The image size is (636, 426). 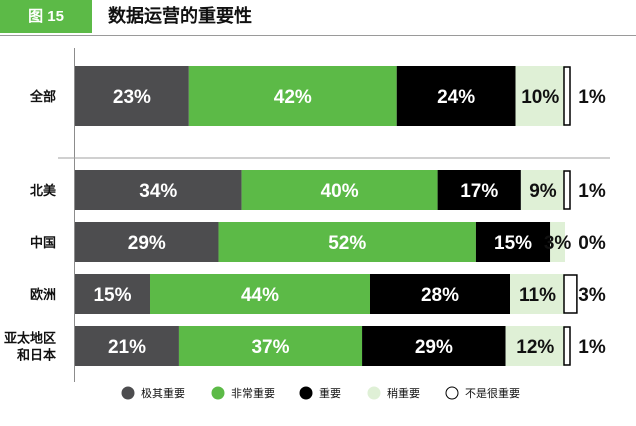 I want to click on data-label: 37%, so click(x=270, y=347).